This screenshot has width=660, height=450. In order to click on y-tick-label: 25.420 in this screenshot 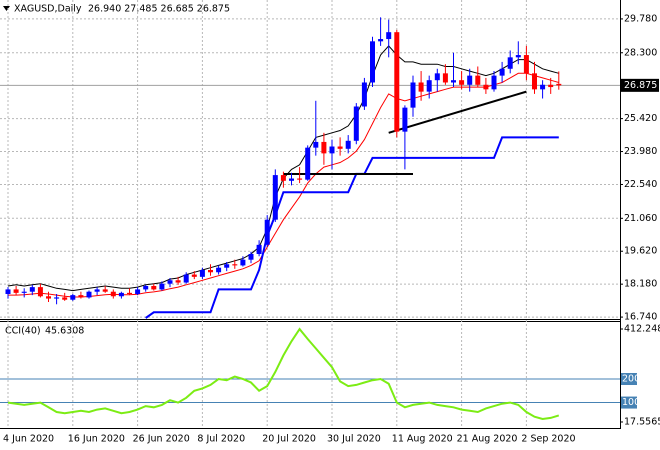, I will do `click(640, 118)`.